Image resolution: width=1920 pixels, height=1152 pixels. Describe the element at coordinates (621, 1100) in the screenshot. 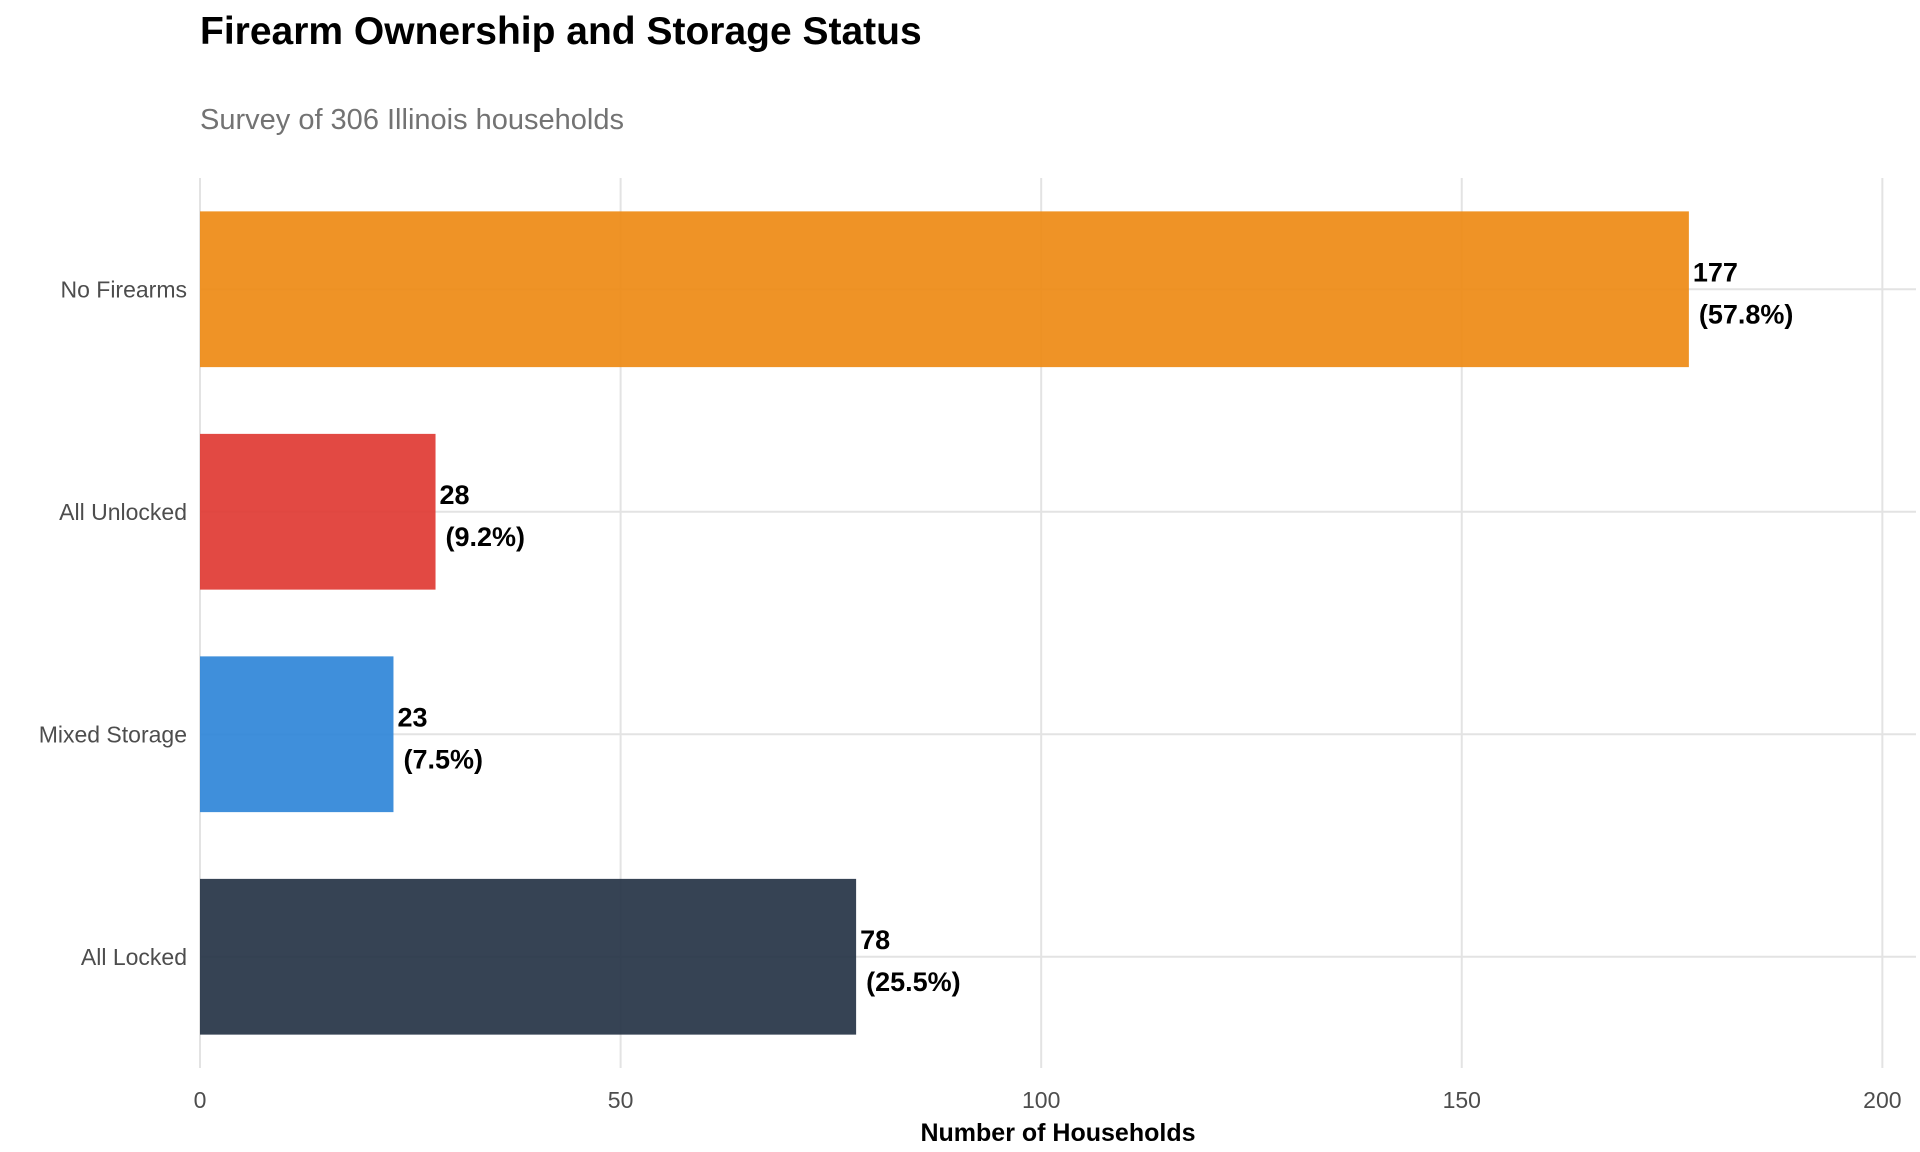

I see `x-tick-label: 50` at that location.